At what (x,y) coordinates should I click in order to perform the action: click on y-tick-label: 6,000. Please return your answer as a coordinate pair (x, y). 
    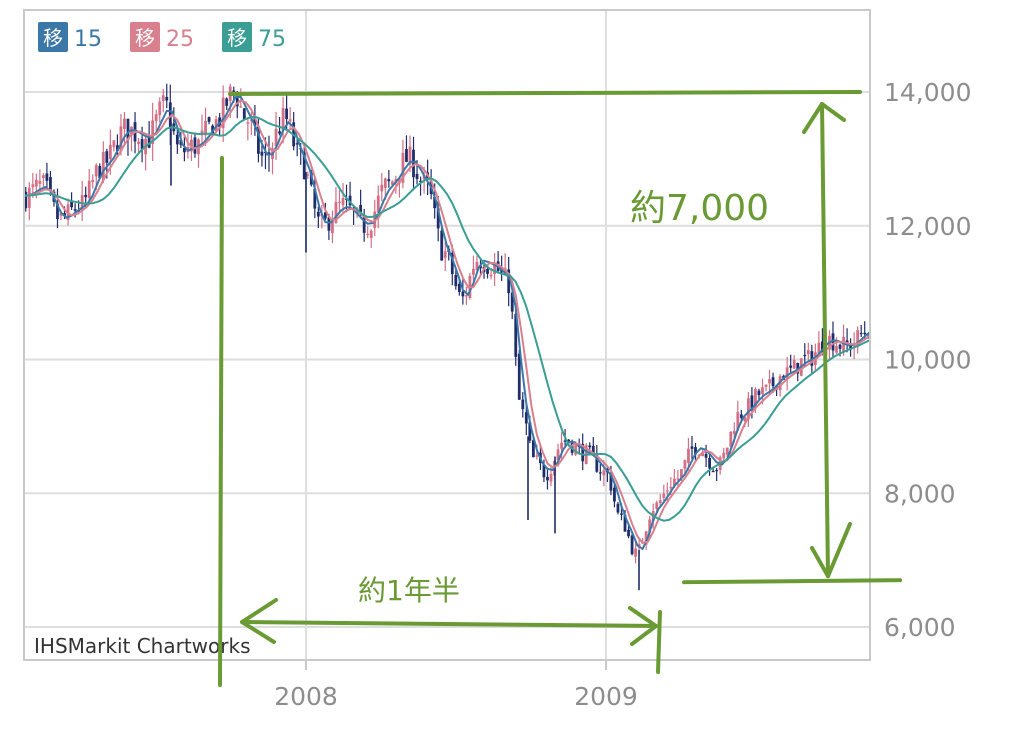
    Looking at the image, I should click on (920, 627).